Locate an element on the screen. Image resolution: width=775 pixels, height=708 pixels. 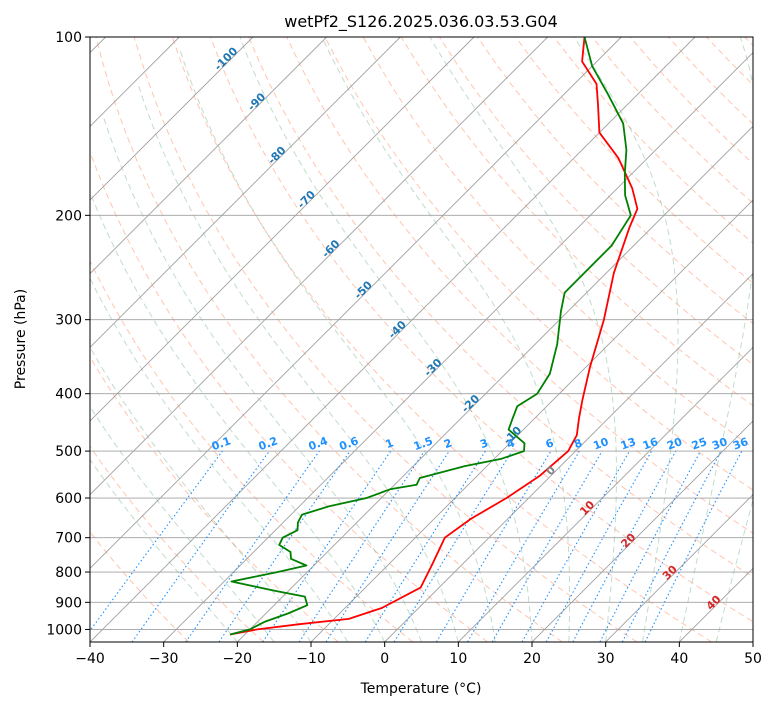
mixing-ratio-label: 1.5 is located at coordinates (423, 443).